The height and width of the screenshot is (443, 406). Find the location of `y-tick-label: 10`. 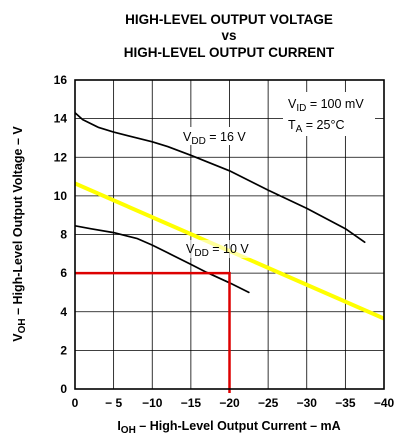

y-tick-label: 10 is located at coordinates (61, 196).